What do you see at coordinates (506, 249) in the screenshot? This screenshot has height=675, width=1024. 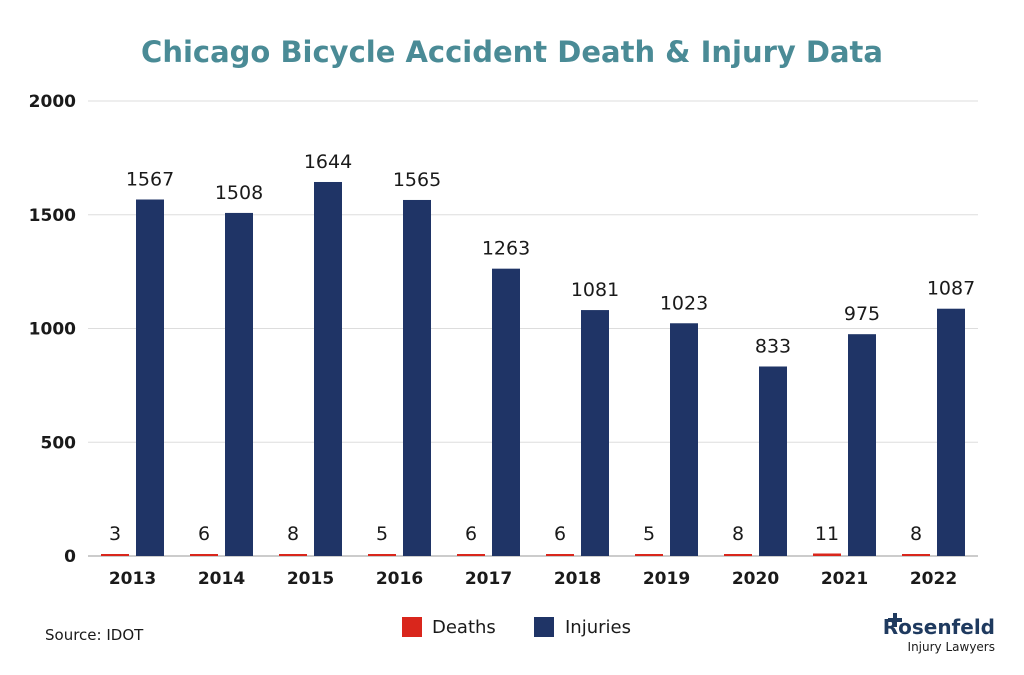 I see `data-label-injuries: 1263` at bounding box center [506, 249].